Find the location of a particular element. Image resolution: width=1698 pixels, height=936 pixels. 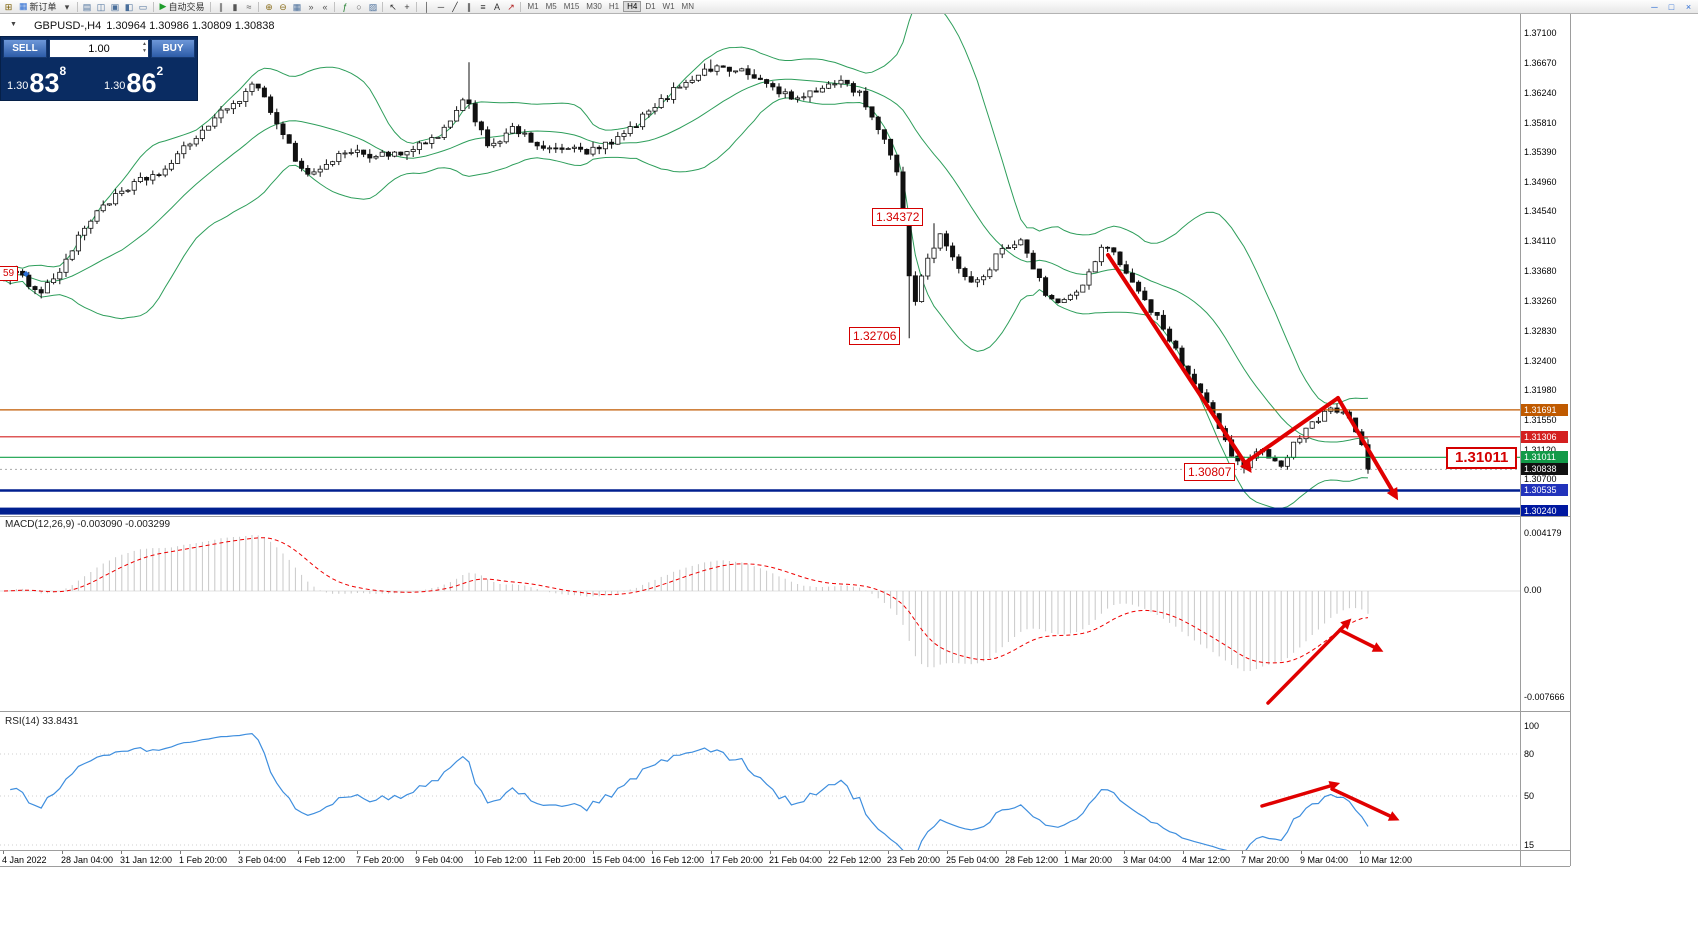

price-tick-label: 1.32400 is located at coordinates (1540, 360).